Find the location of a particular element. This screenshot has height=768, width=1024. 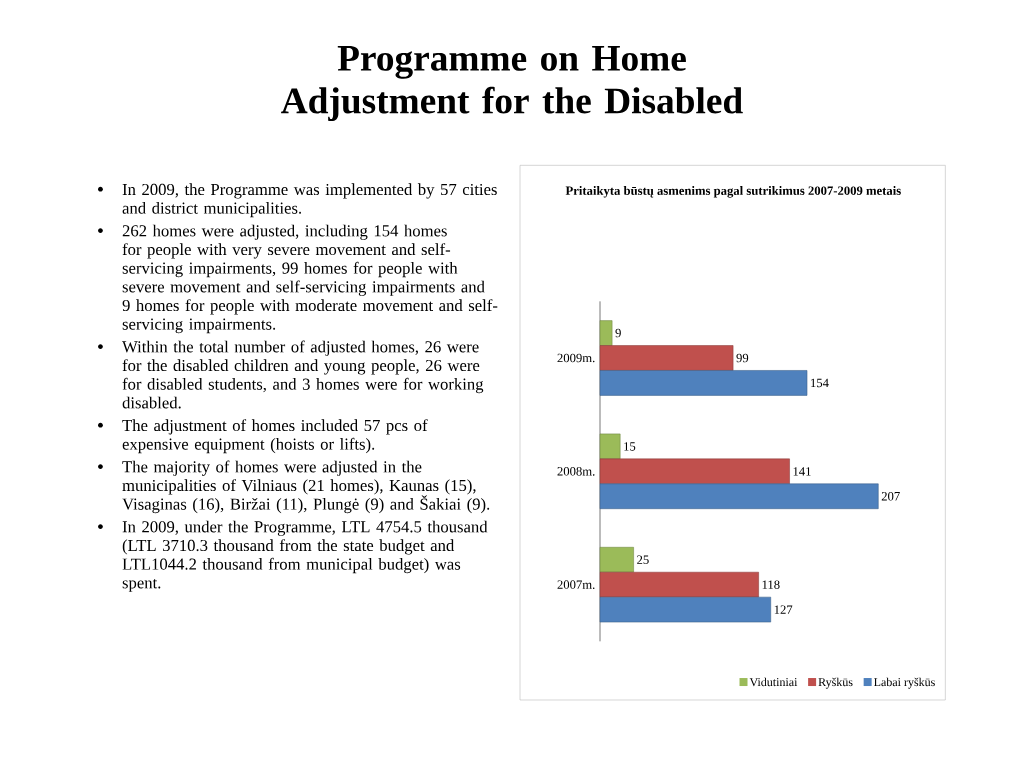

text: 262 homes were adjusted, including 154 homes for people with very severe movement and self-servicing impairments, 99 homes for people with severe movement and self-servicing impairments and 9 homes for people with moderate movement and self-servicing impairments. is located at coordinates (310, 279).